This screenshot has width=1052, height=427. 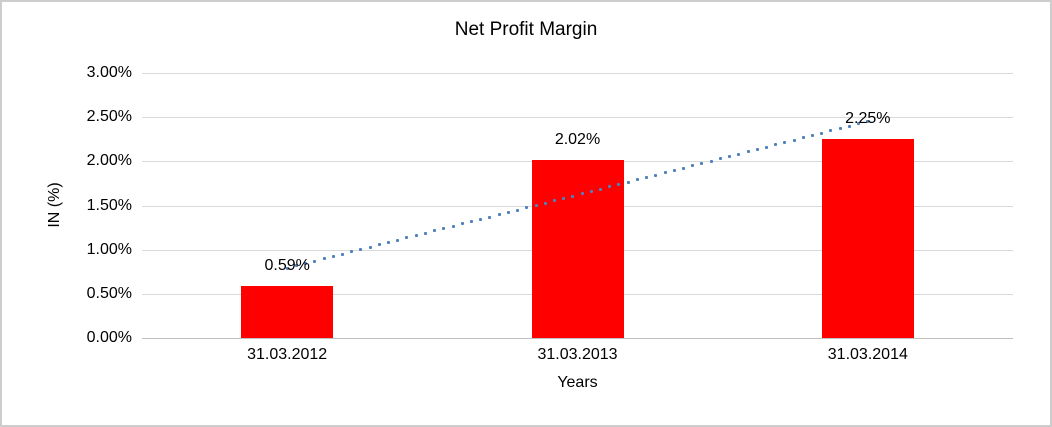 I want to click on bar-data-label: 2.02%, so click(x=577, y=139).